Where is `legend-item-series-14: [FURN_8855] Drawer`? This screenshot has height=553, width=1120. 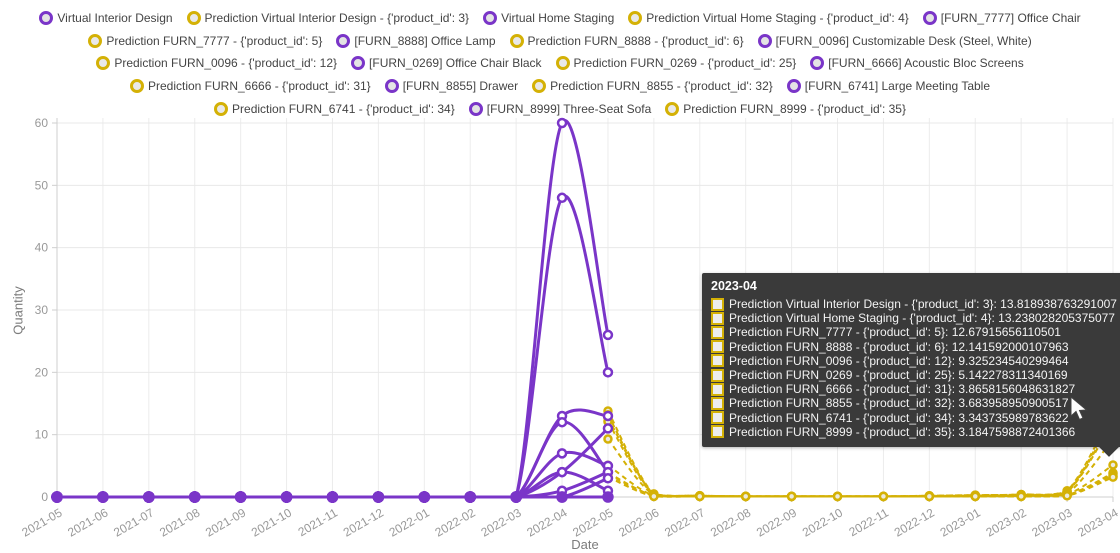 legend-item-series-14: [FURN_8855] Drawer is located at coordinates (451, 86).